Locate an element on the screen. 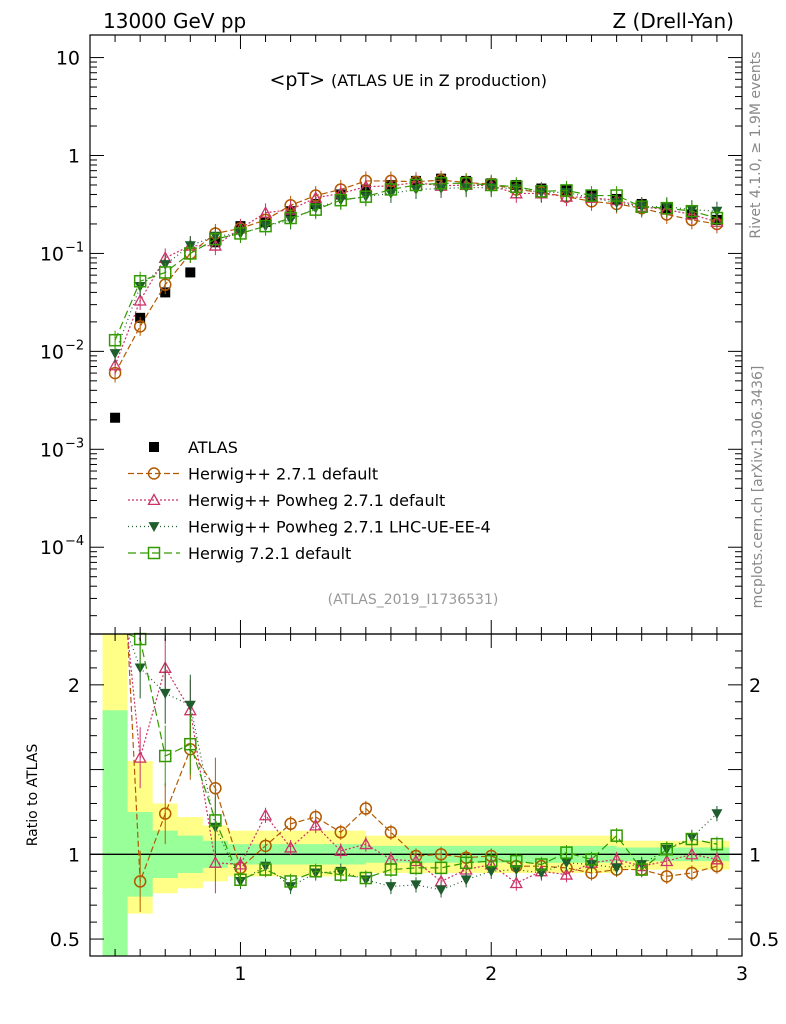  ratio-y-tick-label: 1 is located at coordinates (74, 855).